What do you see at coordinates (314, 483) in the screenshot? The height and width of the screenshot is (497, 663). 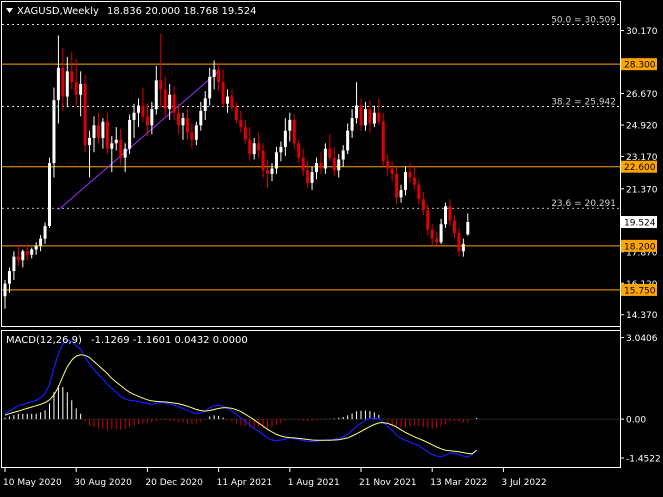 I see `time-tick-label: 1 Aug 2021` at bounding box center [314, 483].